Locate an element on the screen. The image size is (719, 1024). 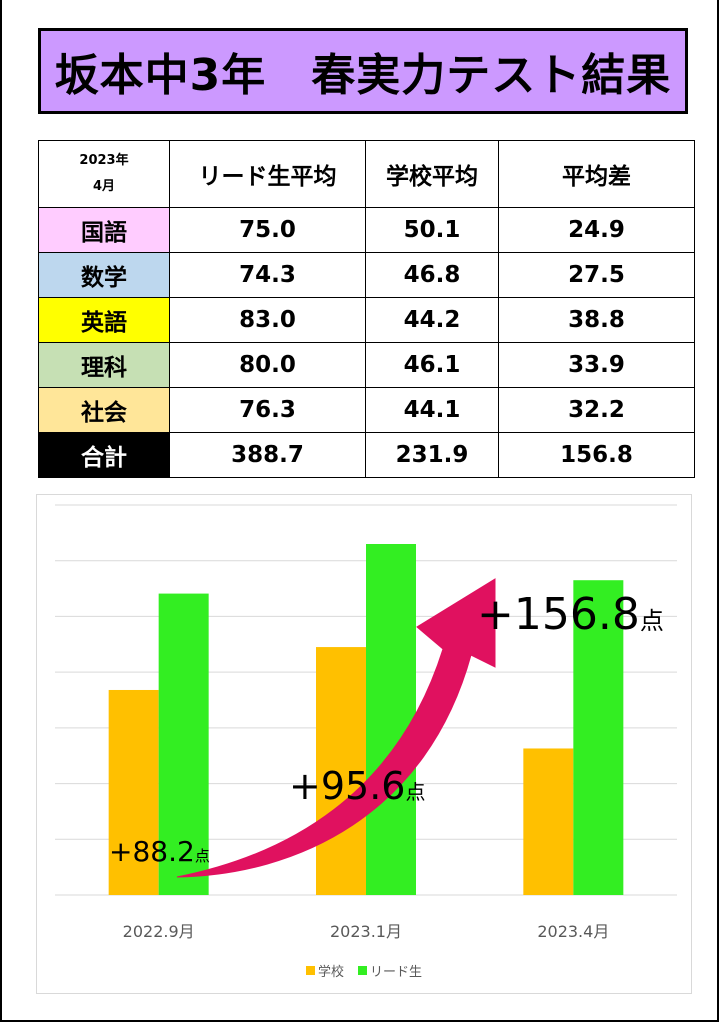
difference-annotation: +156.8点 is located at coordinates (570, 614).